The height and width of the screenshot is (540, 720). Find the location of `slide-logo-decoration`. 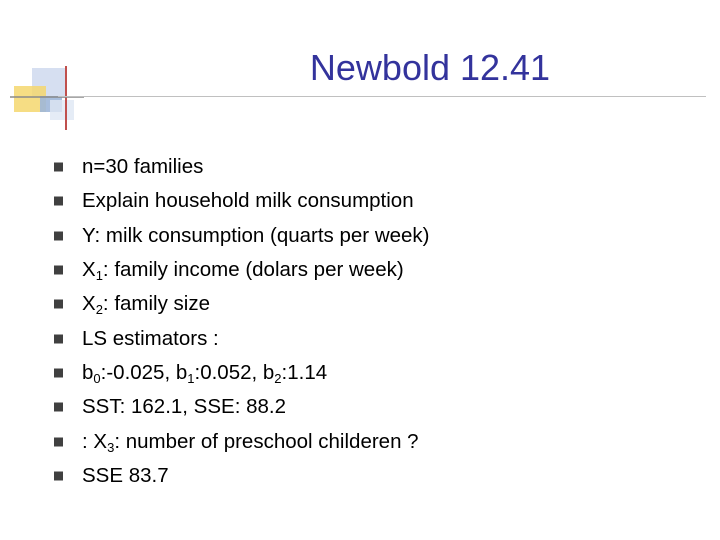

slide-logo-decoration is located at coordinates (47, 98).